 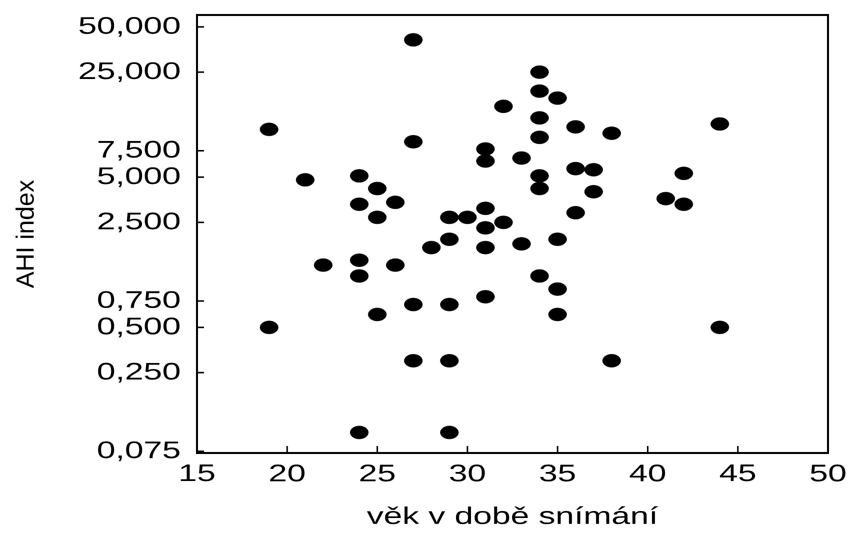 What do you see at coordinates (129, 26) in the screenshot?
I see `y-tick-label: 50,000` at bounding box center [129, 26].